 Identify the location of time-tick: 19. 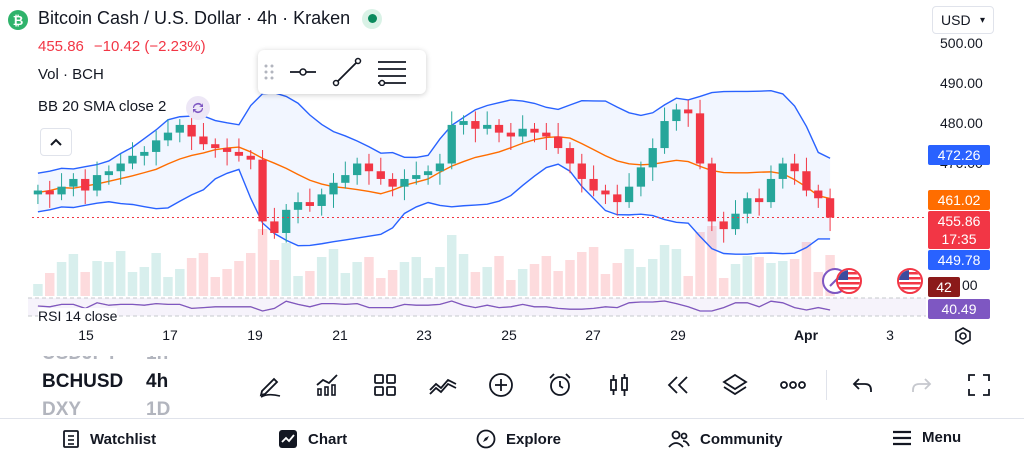
(255, 335).